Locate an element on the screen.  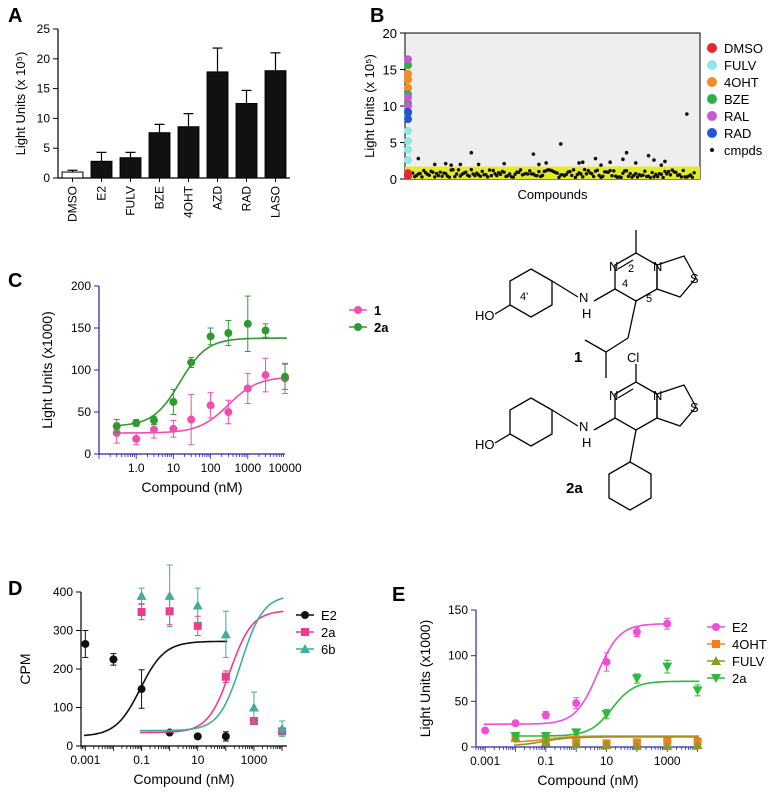
x-tick-label: 100 is located at coordinates (211, 468).